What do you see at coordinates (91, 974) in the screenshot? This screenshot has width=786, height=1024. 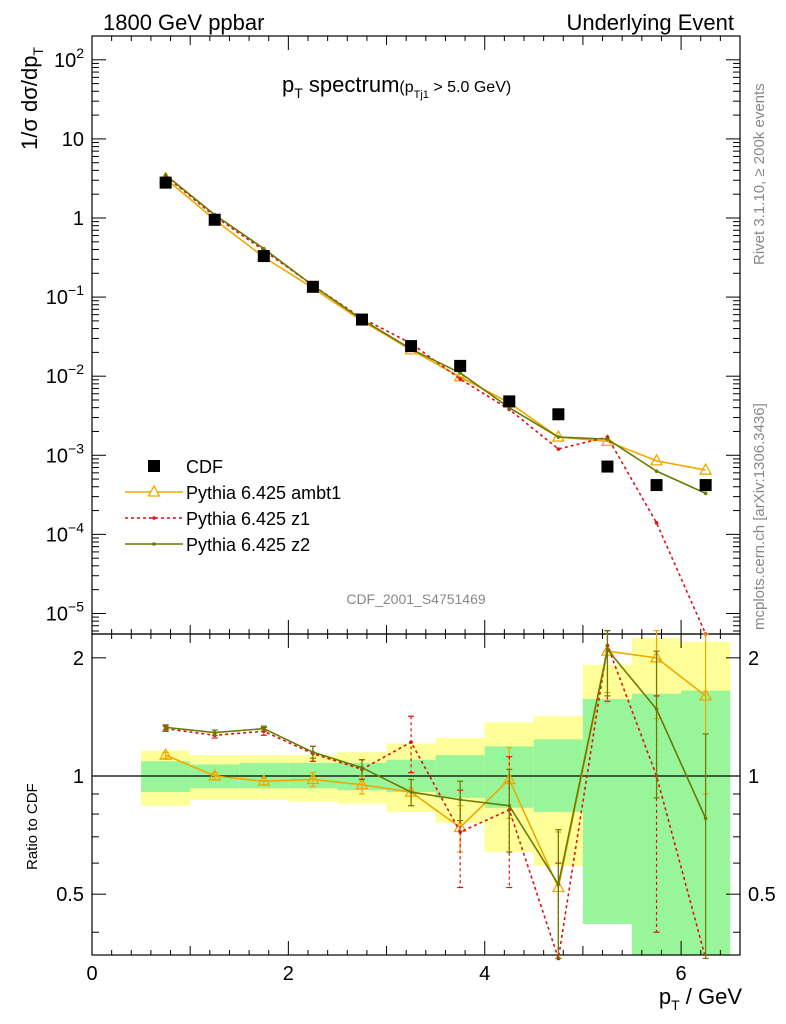 I see `x-tick-label: 0` at bounding box center [91, 974].